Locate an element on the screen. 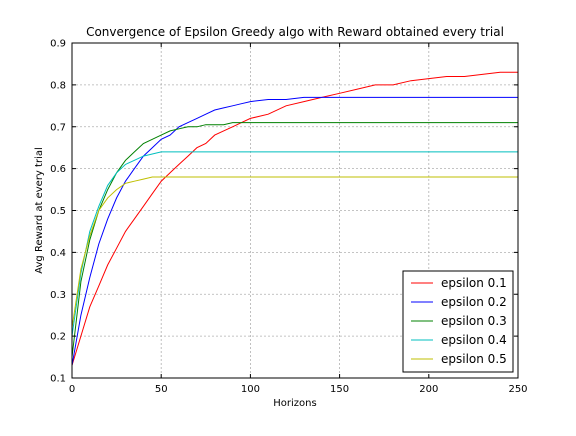  legend-label: epsilon 0.5 is located at coordinates (474, 359).